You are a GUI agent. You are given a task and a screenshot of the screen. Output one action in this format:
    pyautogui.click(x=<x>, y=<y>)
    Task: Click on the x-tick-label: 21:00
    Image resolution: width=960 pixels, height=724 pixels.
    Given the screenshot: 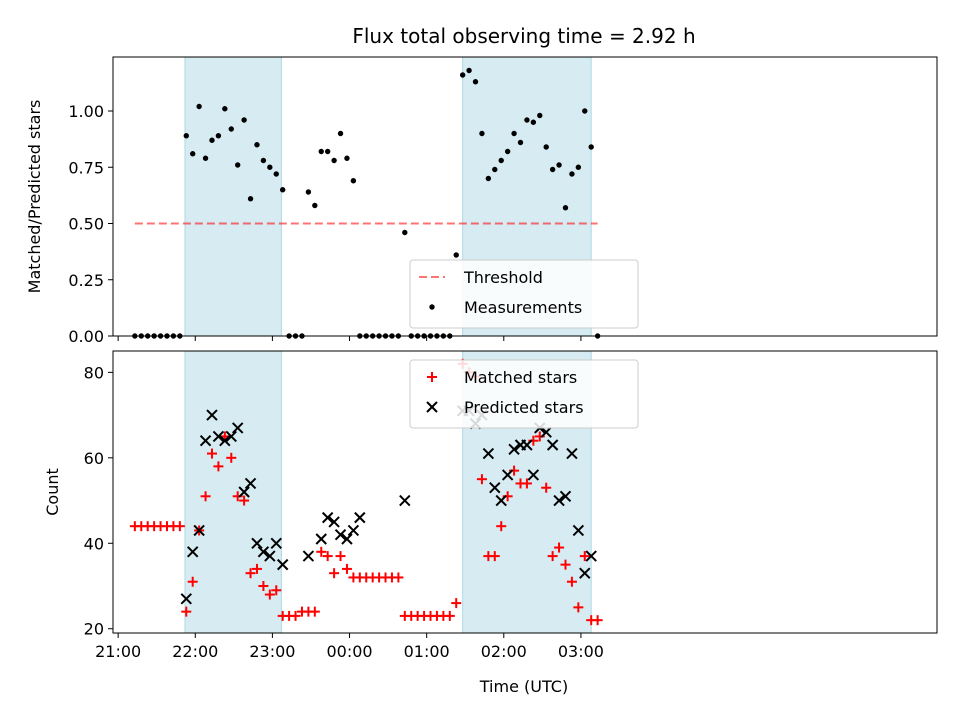 What is the action you would take?
    pyautogui.click(x=118, y=651)
    